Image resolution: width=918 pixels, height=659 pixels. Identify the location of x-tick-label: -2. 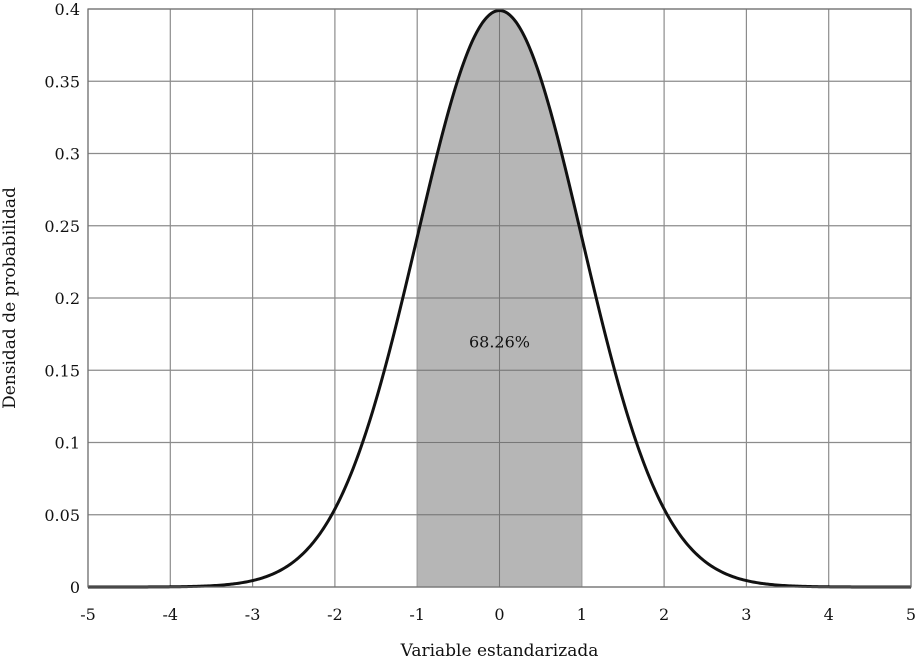
(335, 614).